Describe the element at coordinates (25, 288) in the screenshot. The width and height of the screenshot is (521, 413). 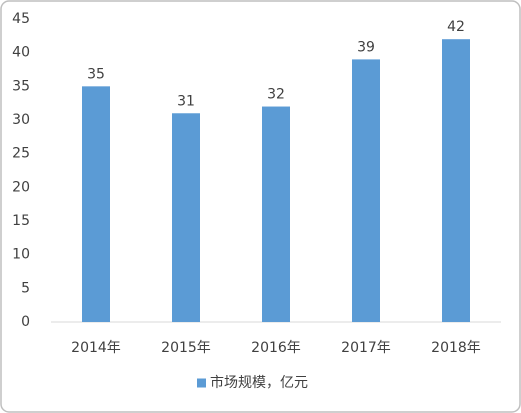
I see `y-tick-label: 5` at that location.